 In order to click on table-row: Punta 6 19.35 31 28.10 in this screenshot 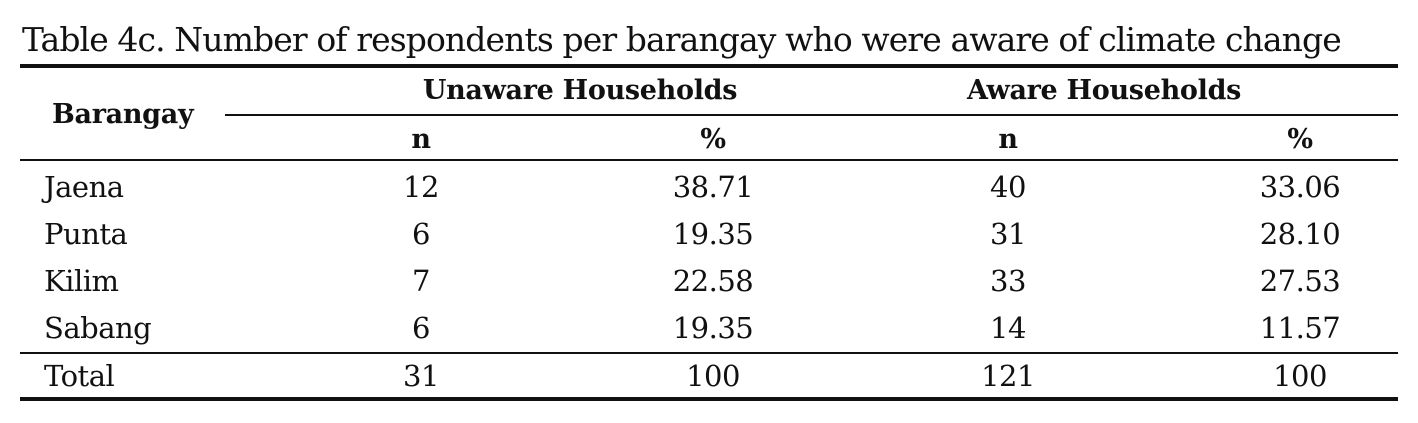, I will do `click(709, 234)`.